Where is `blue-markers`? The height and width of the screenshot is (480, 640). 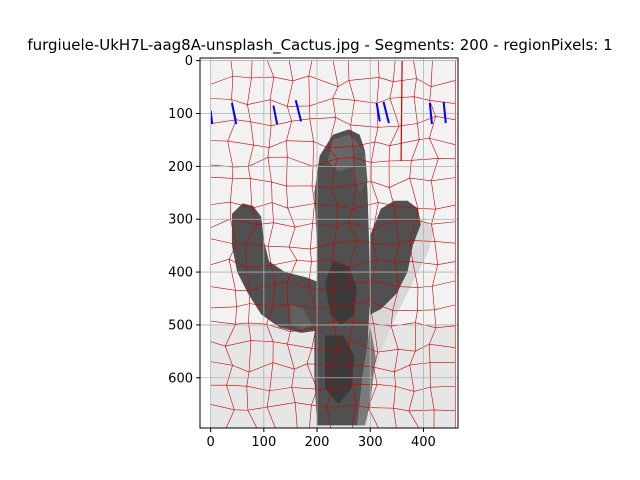
blue-markers is located at coordinates (329, 112).